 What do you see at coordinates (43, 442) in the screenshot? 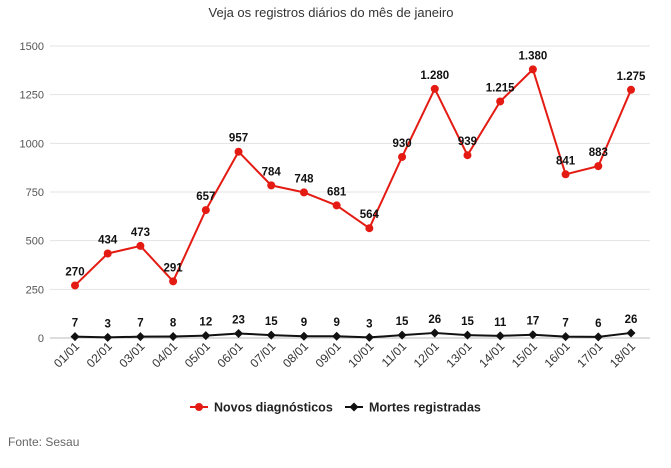
I see `source-note: Fonte: Sesau` at bounding box center [43, 442].